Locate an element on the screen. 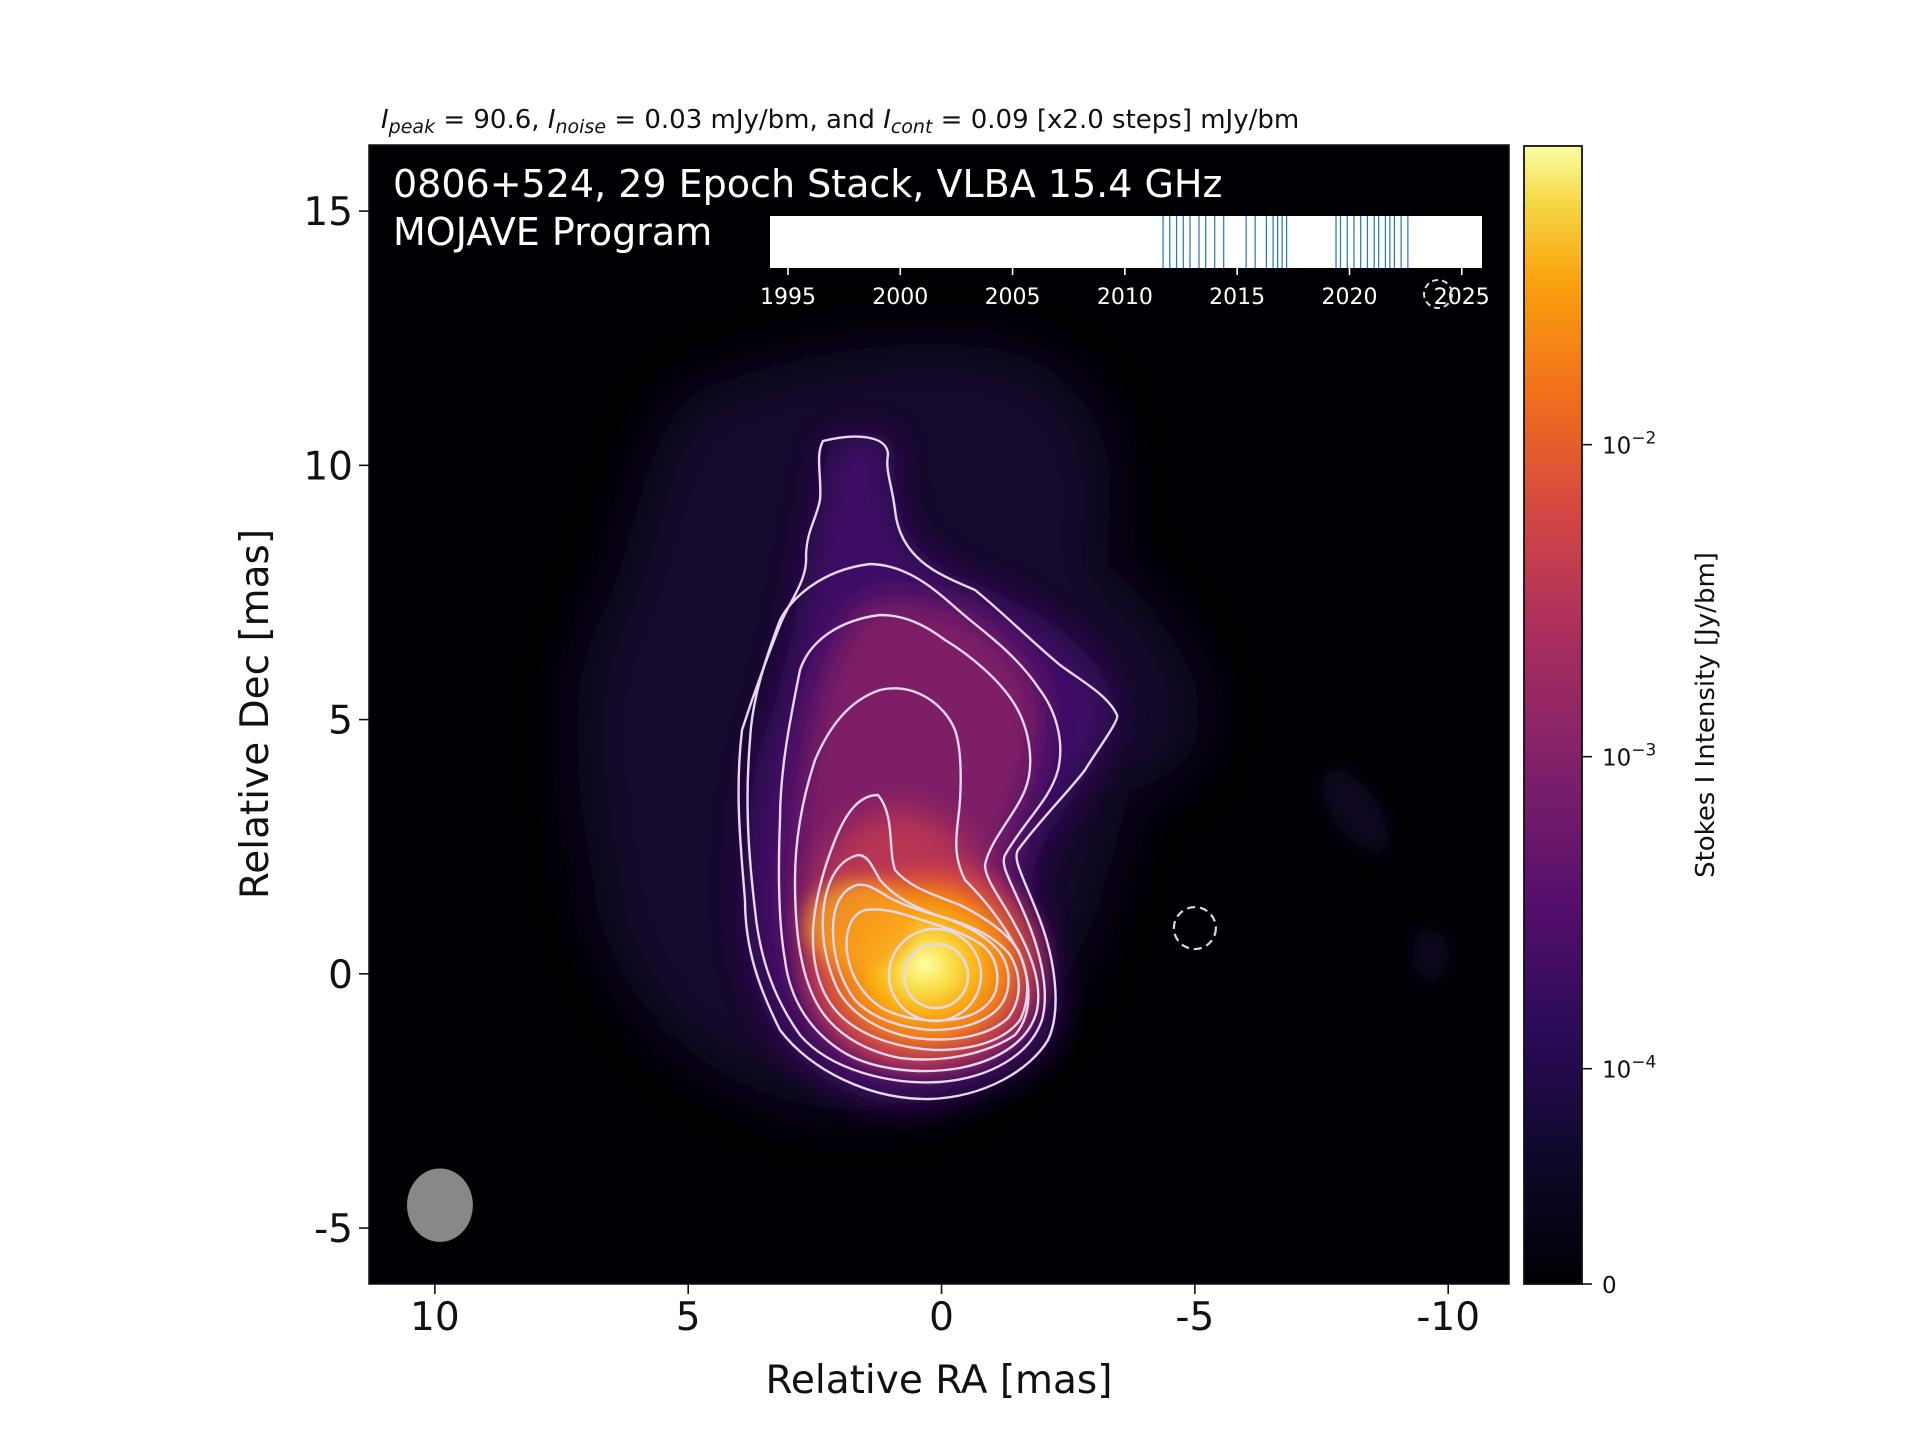 The width and height of the screenshot is (1920, 1440). epoch-tick-label: 2010 is located at coordinates (1125, 297).